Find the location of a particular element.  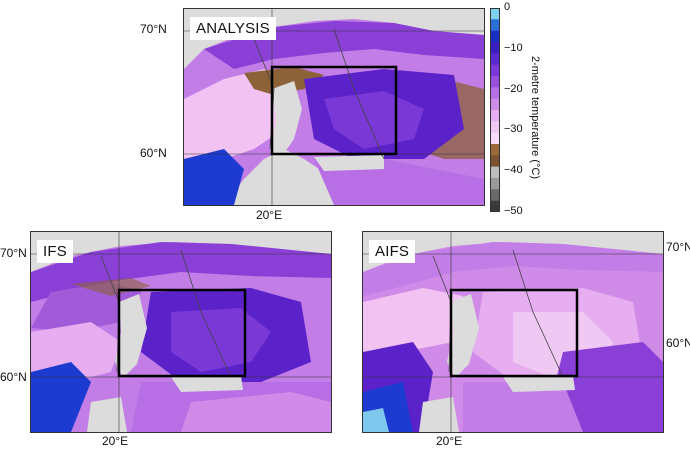

lat-top-aifs: 70°N is located at coordinates (678, 247).